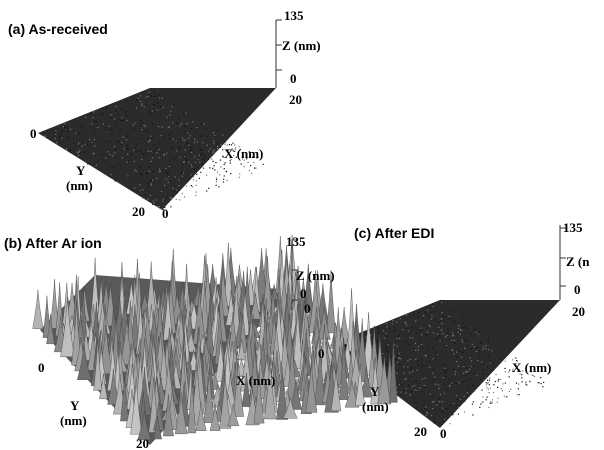 The image size is (604, 450). I want to click on y-label: (nm), so click(73, 420).